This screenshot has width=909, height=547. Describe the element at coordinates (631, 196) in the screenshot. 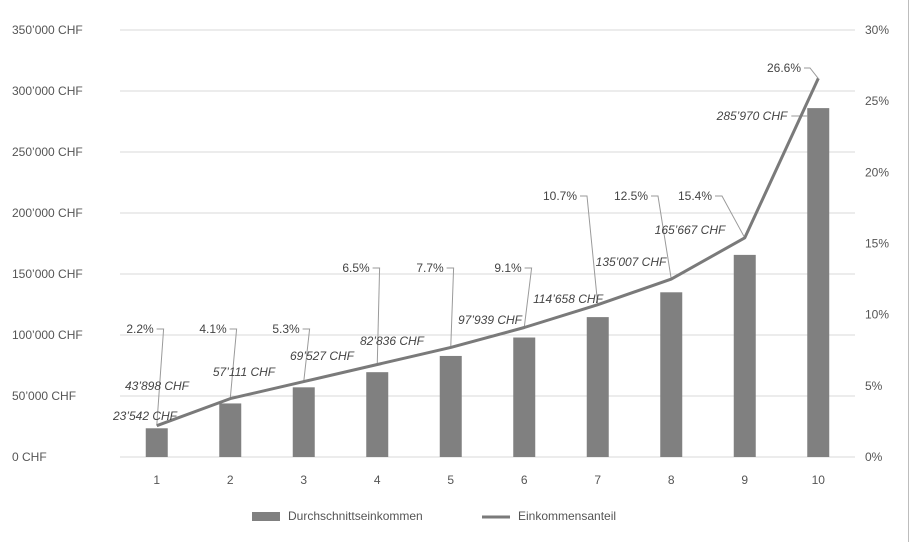

I see `line-data-label: 12.5%` at that location.